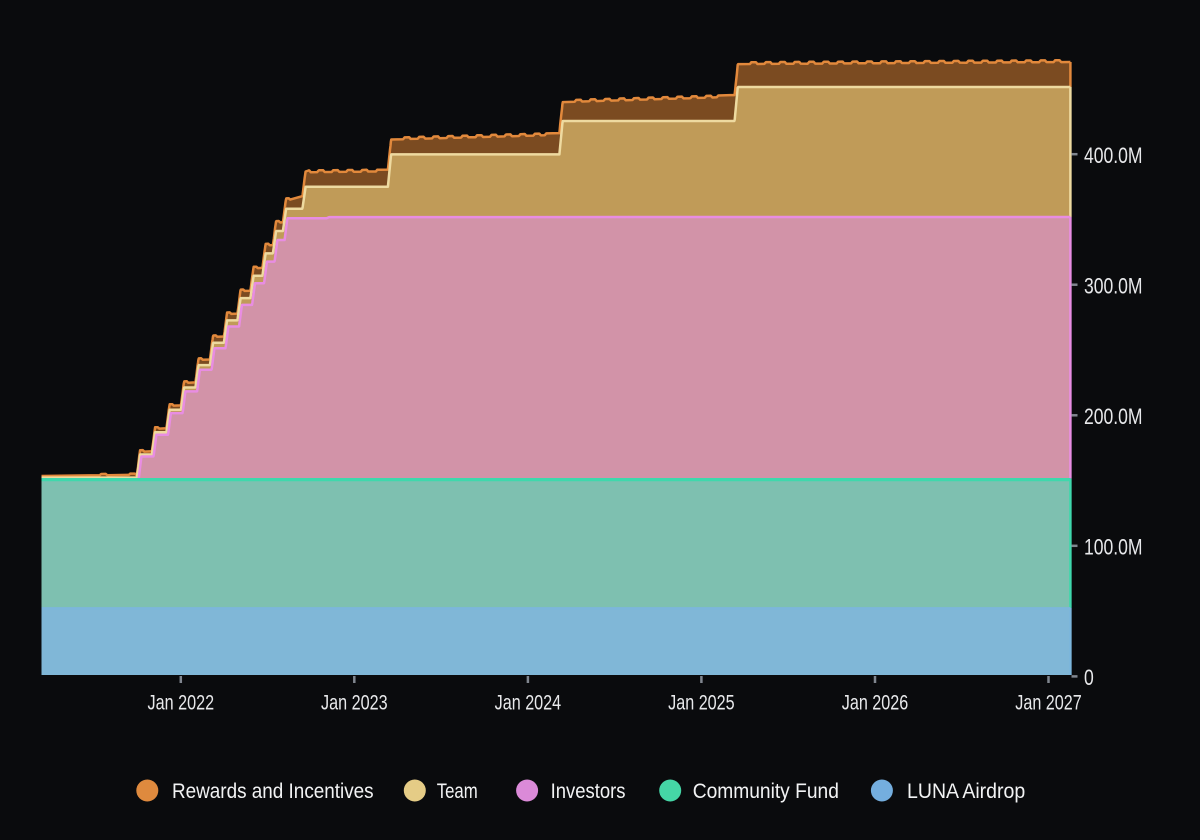 The height and width of the screenshot is (840, 1200). I want to click on svg-text: Jan 2023, so click(354, 703).